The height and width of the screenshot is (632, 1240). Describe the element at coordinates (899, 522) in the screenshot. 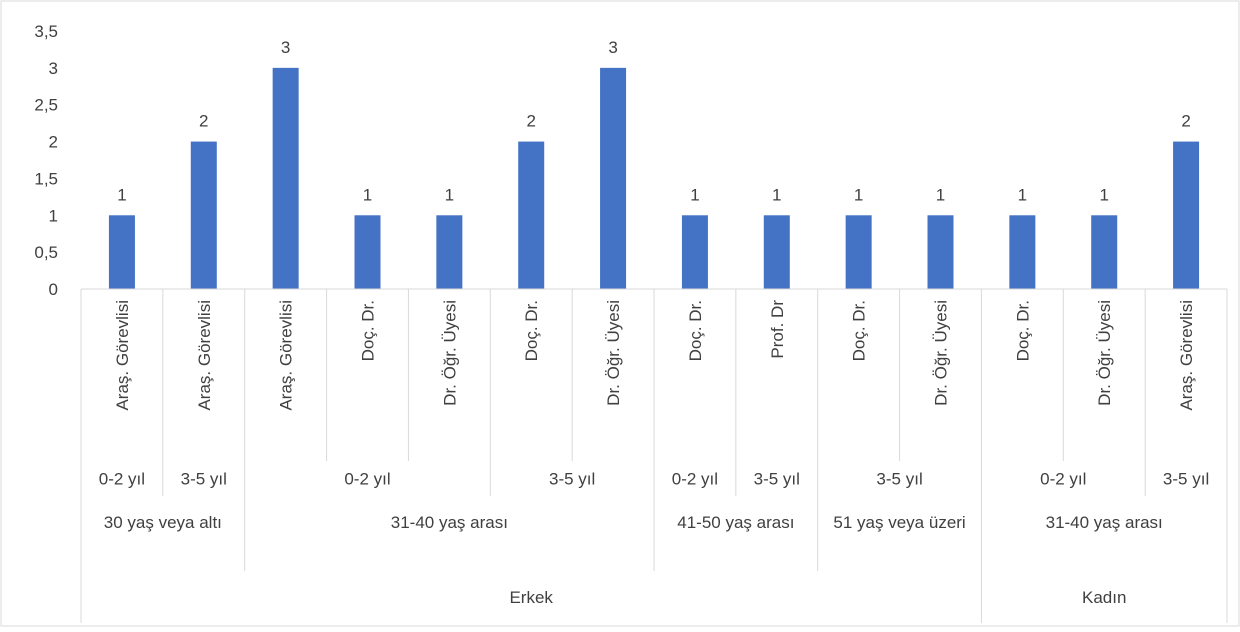

I see `age-group-label: 51 yaş veya üzeri` at that location.